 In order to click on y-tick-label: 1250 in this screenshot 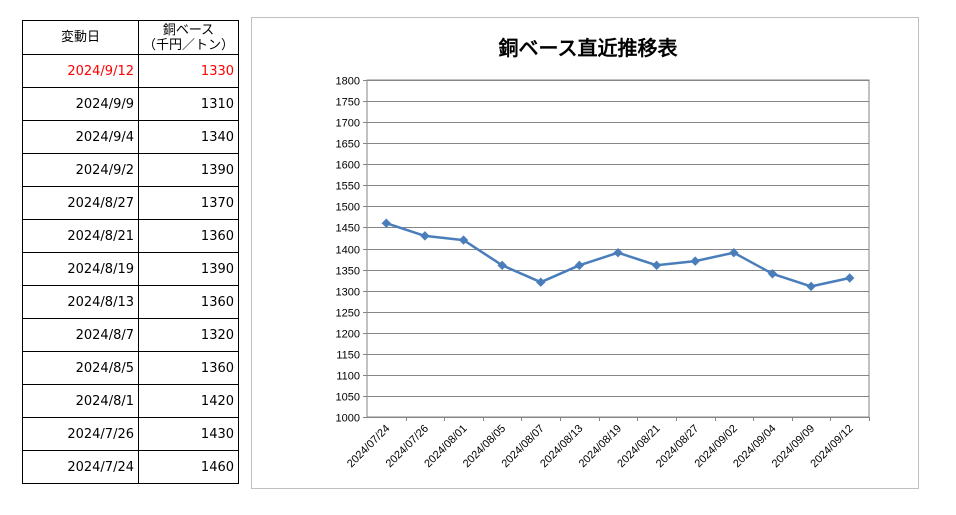, I will do `click(348, 314)`.